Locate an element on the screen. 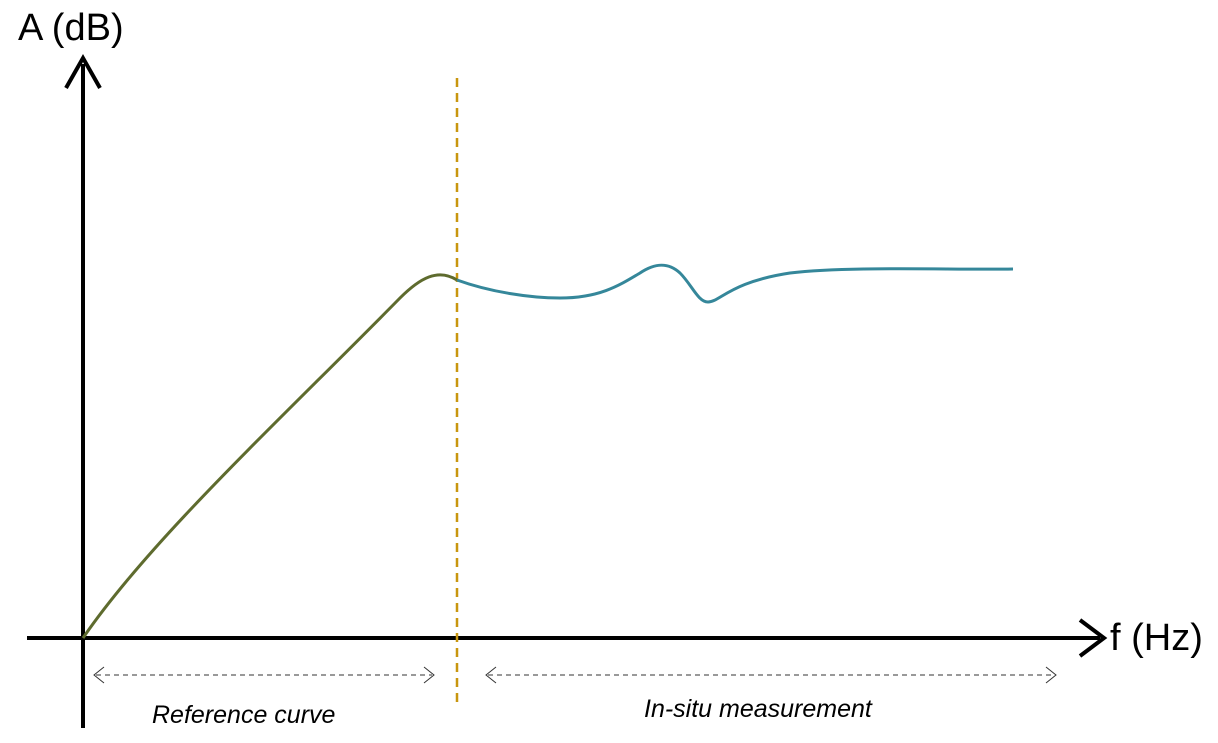 The height and width of the screenshot is (743, 1218). insitu-range-arrow-right is located at coordinates (1051, 675).